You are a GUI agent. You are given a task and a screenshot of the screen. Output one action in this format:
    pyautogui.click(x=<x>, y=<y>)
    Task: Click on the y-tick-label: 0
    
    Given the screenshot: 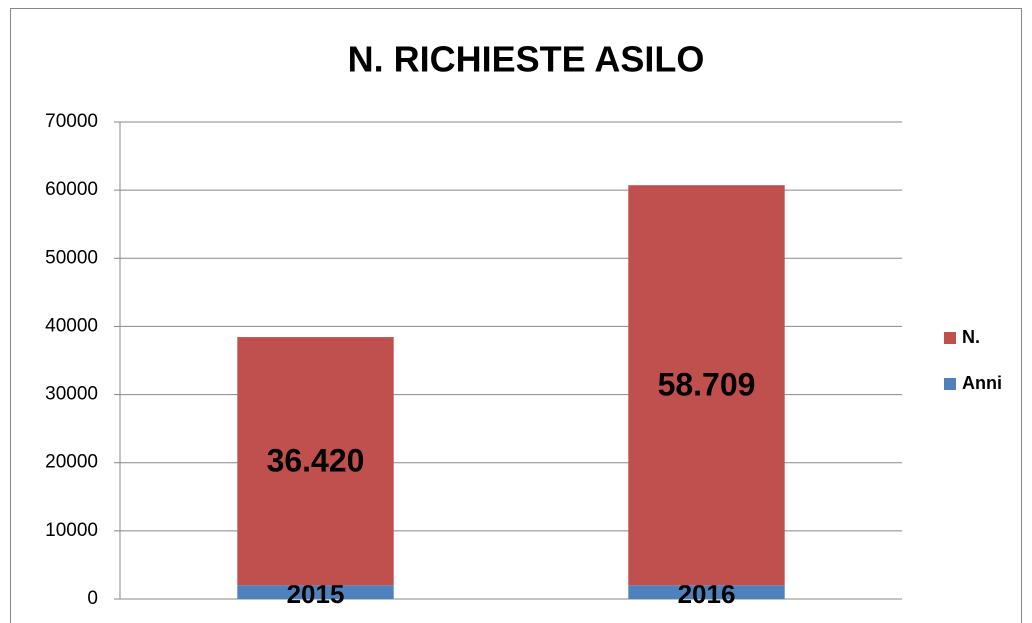 What is the action you would take?
    pyautogui.click(x=92, y=598)
    